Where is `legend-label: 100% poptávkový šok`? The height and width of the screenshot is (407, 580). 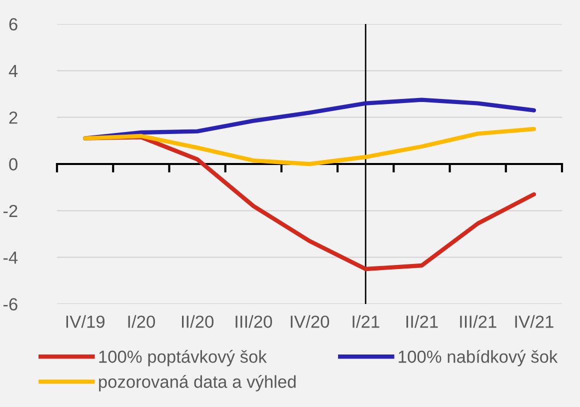 legend-label: 100% poptávkový šok is located at coordinates (183, 358).